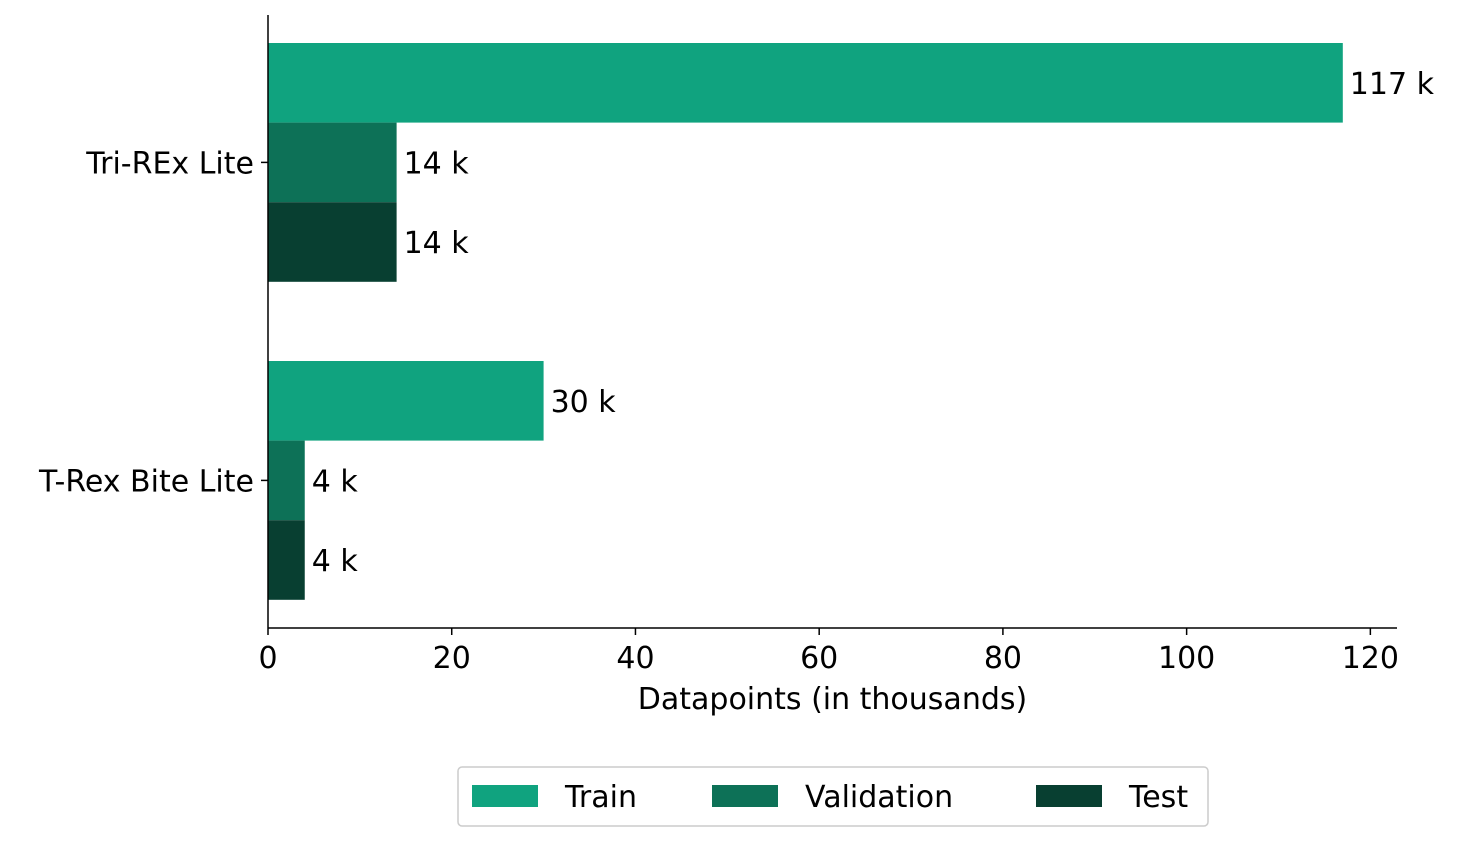 The width and height of the screenshot is (1459, 842). Describe the element at coordinates (745, 796) in the screenshot. I see `legend-swatch-validation` at that location.